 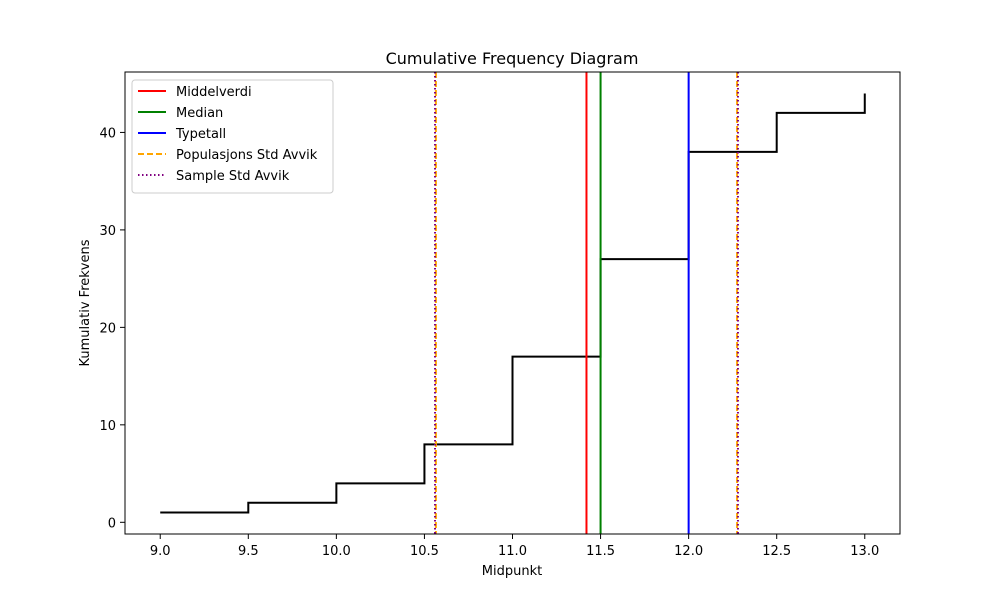 What do you see at coordinates (512, 571) in the screenshot?
I see `x-axis-label: Midpunkt` at bounding box center [512, 571].